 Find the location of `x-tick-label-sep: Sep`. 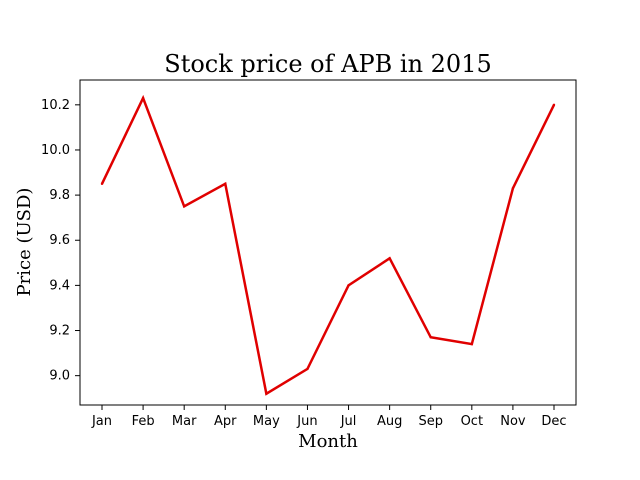

x-tick-label-sep: Sep is located at coordinates (430, 421).